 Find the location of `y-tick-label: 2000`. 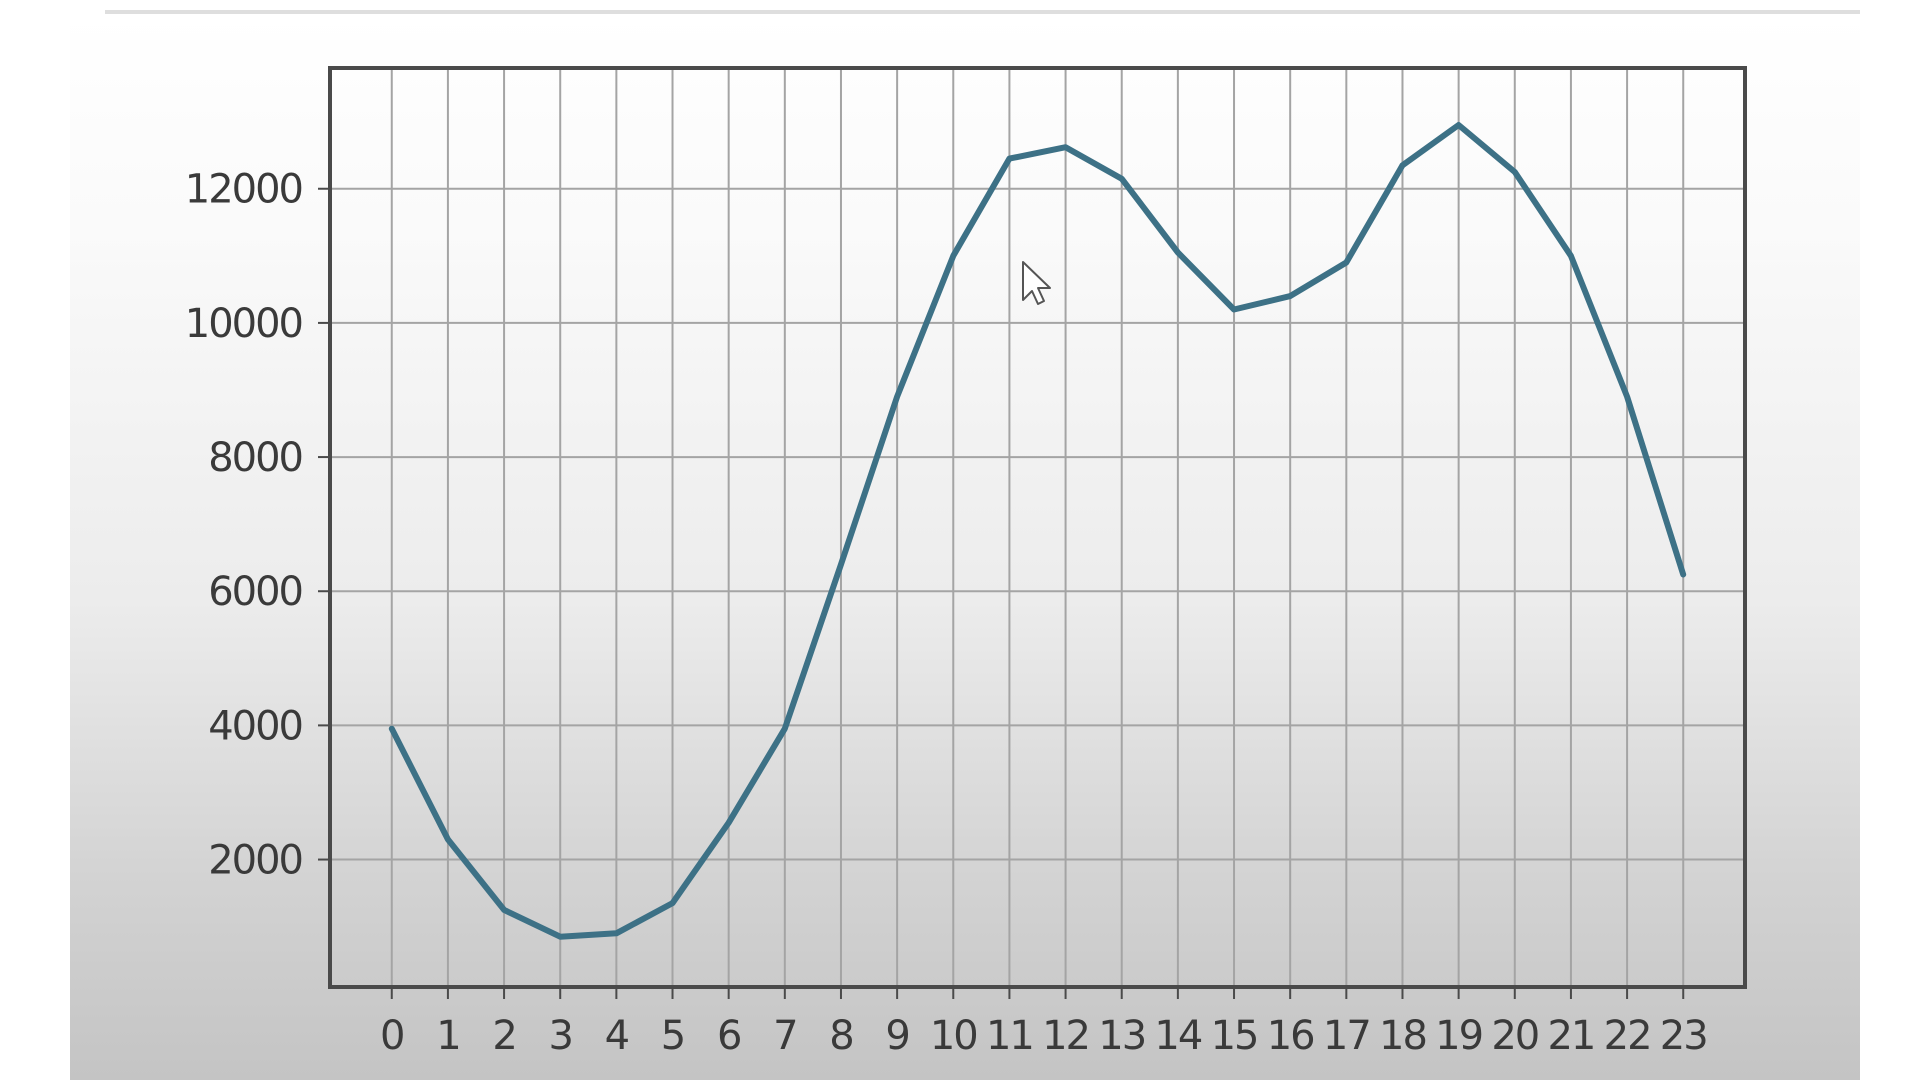

y-tick-label: 2000 is located at coordinates (255, 861).